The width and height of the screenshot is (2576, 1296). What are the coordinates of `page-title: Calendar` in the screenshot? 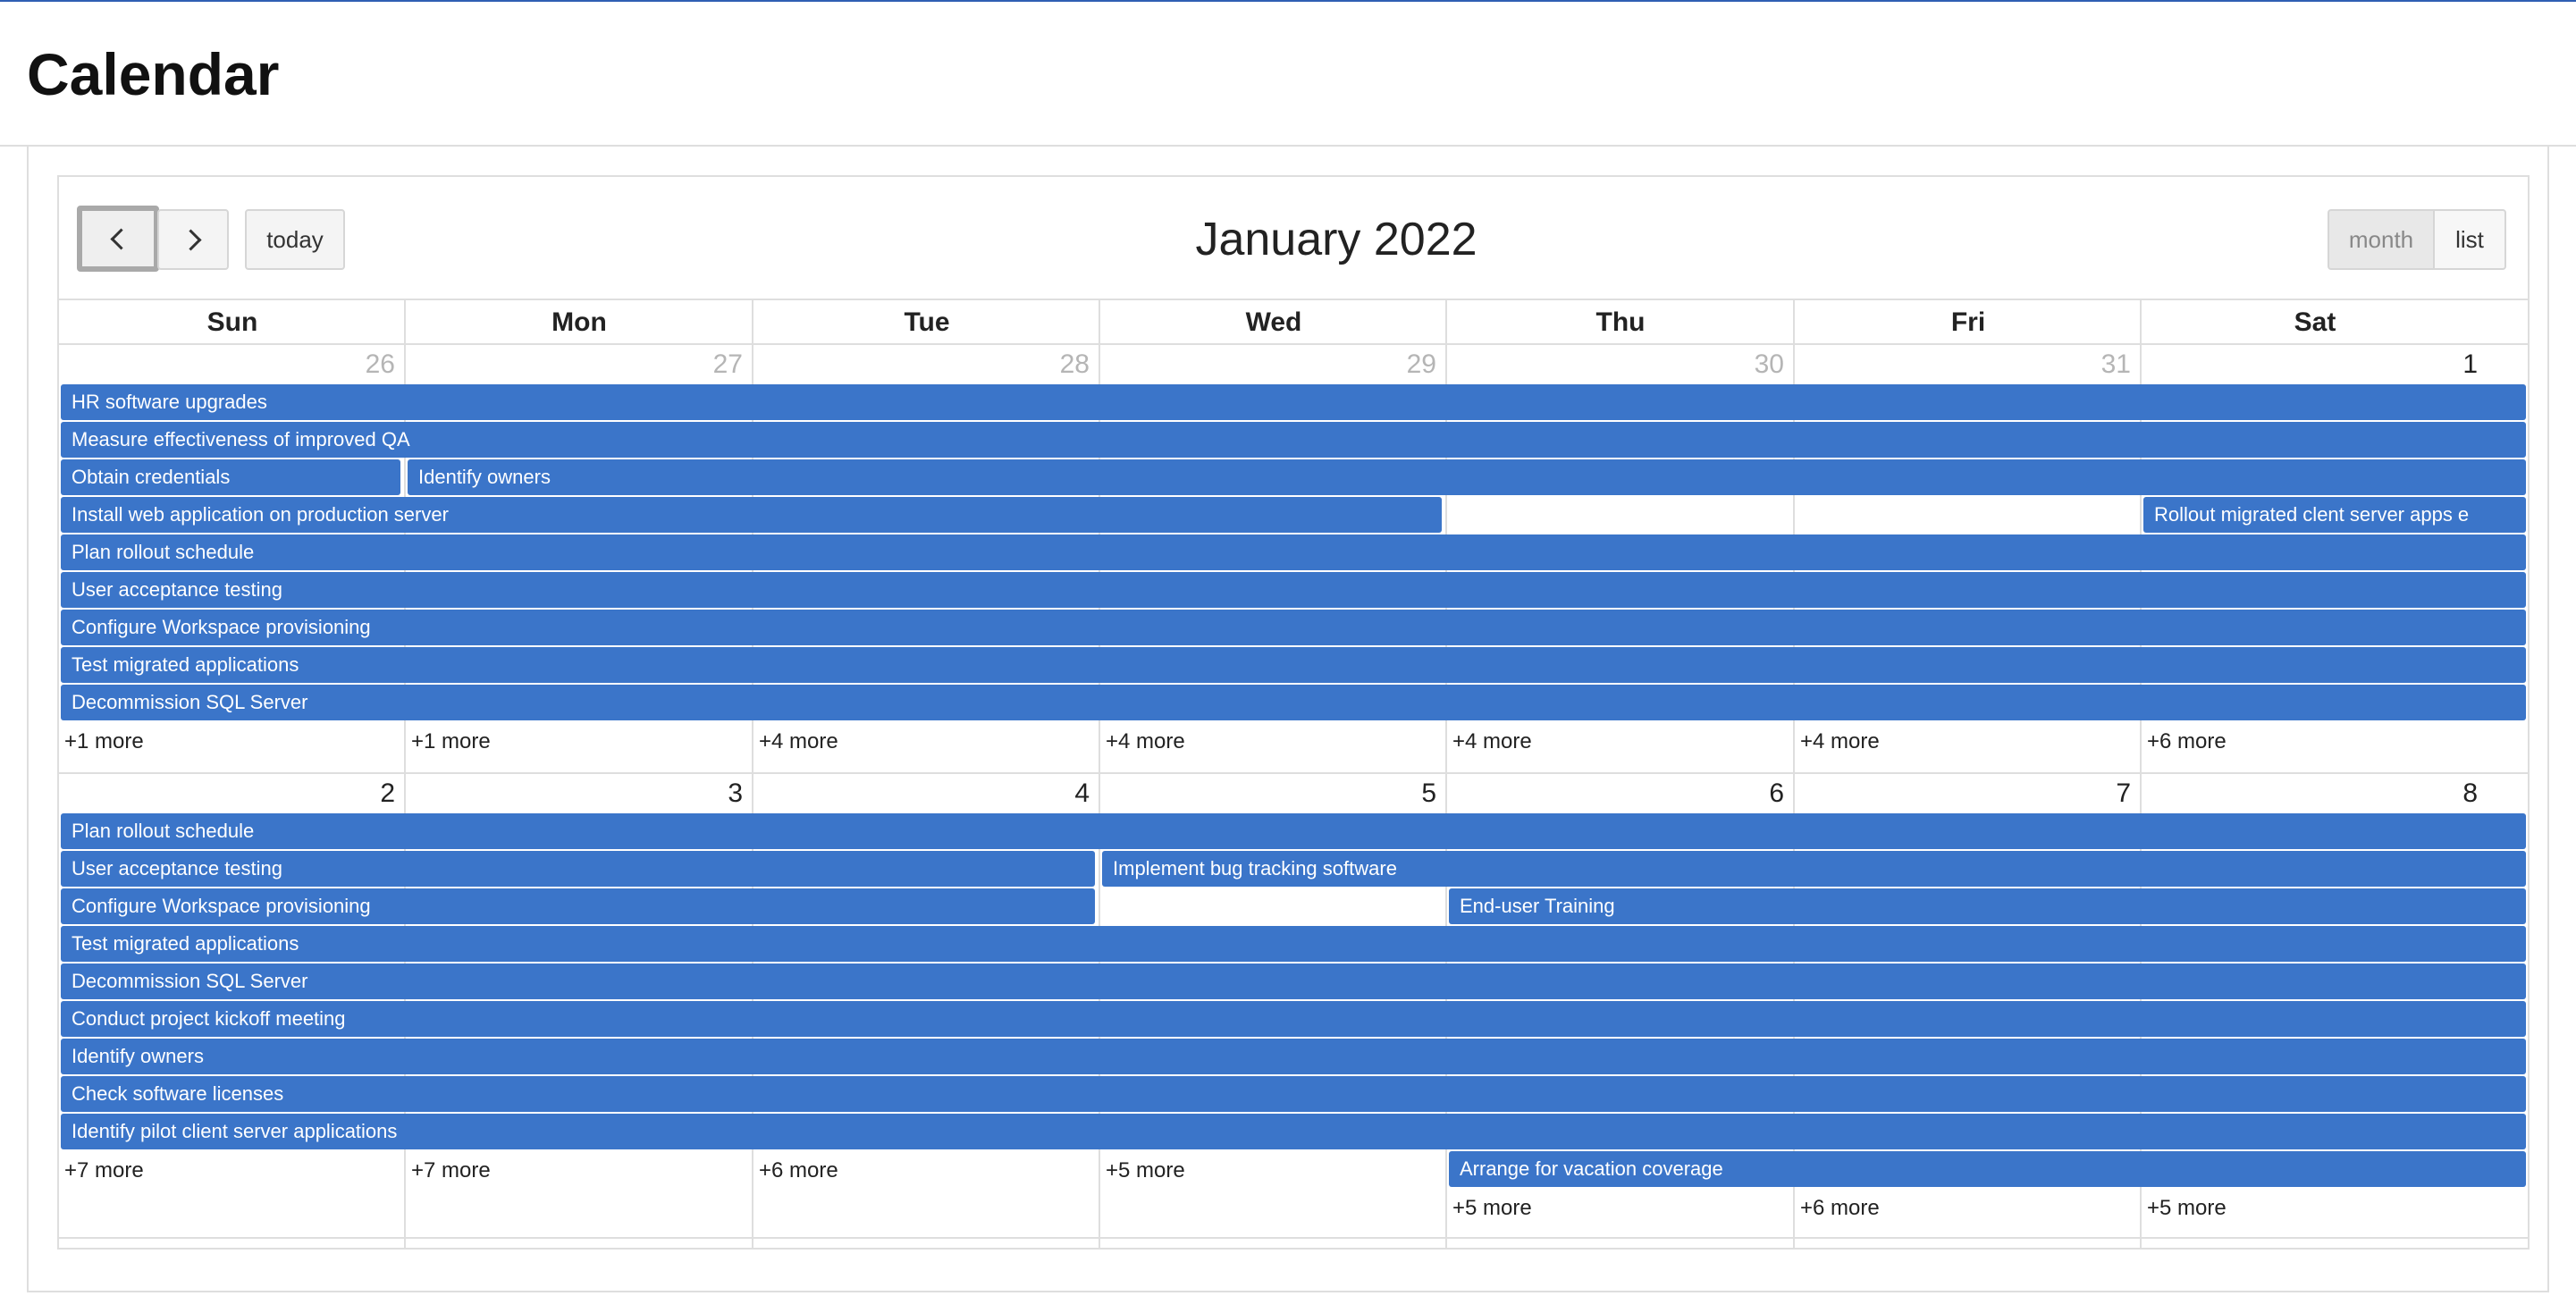 It's located at (154, 74).